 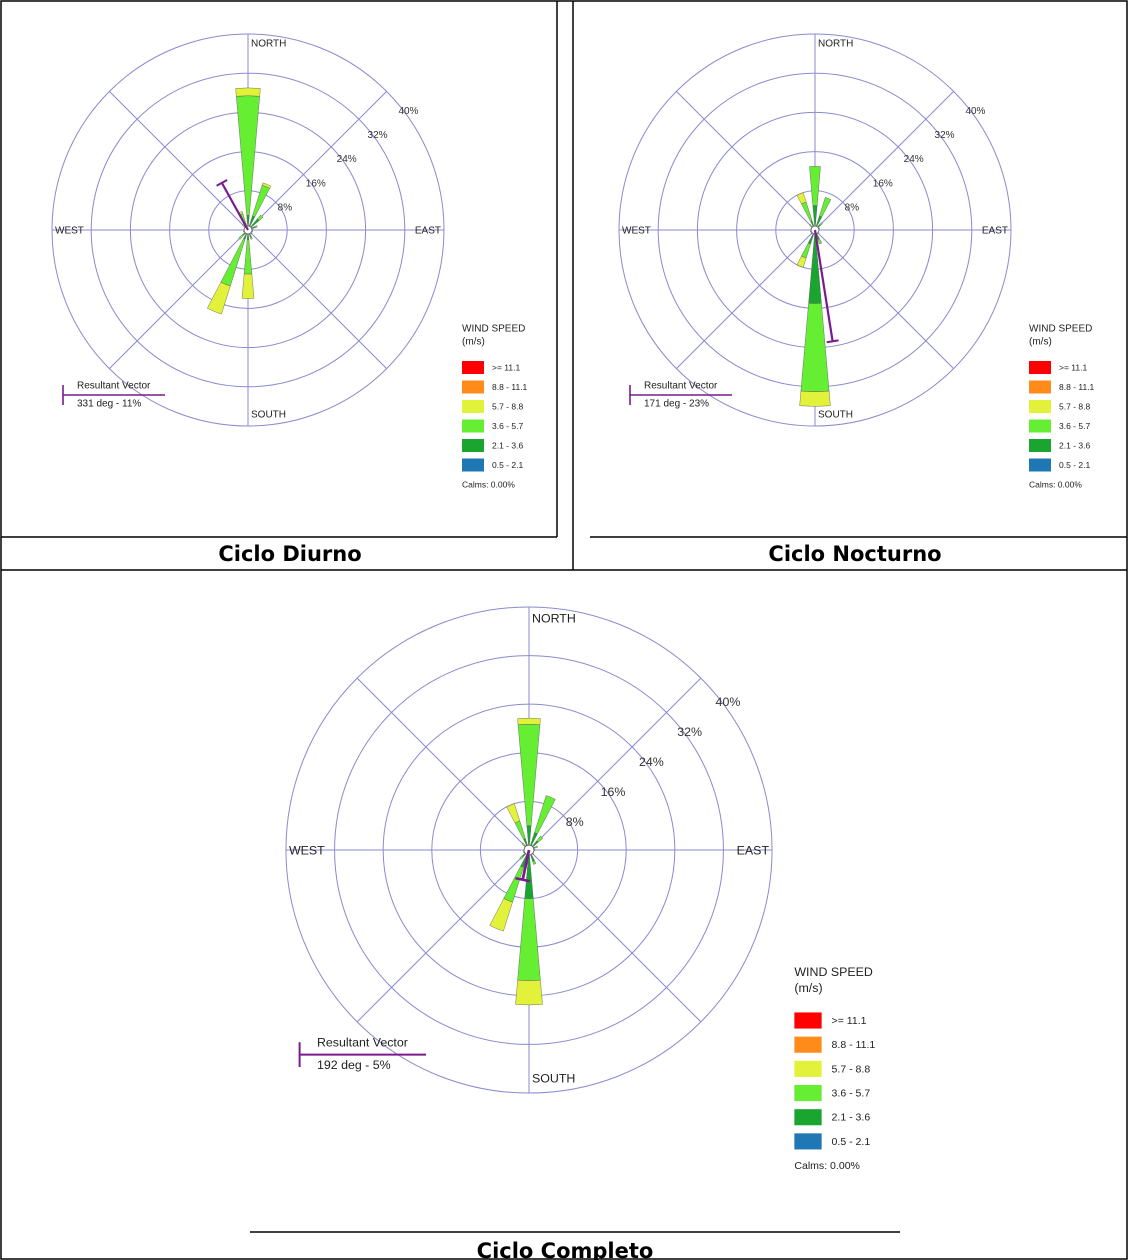 I want to click on resultant-label: 171 deg - 23%, so click(x=676, y=404).